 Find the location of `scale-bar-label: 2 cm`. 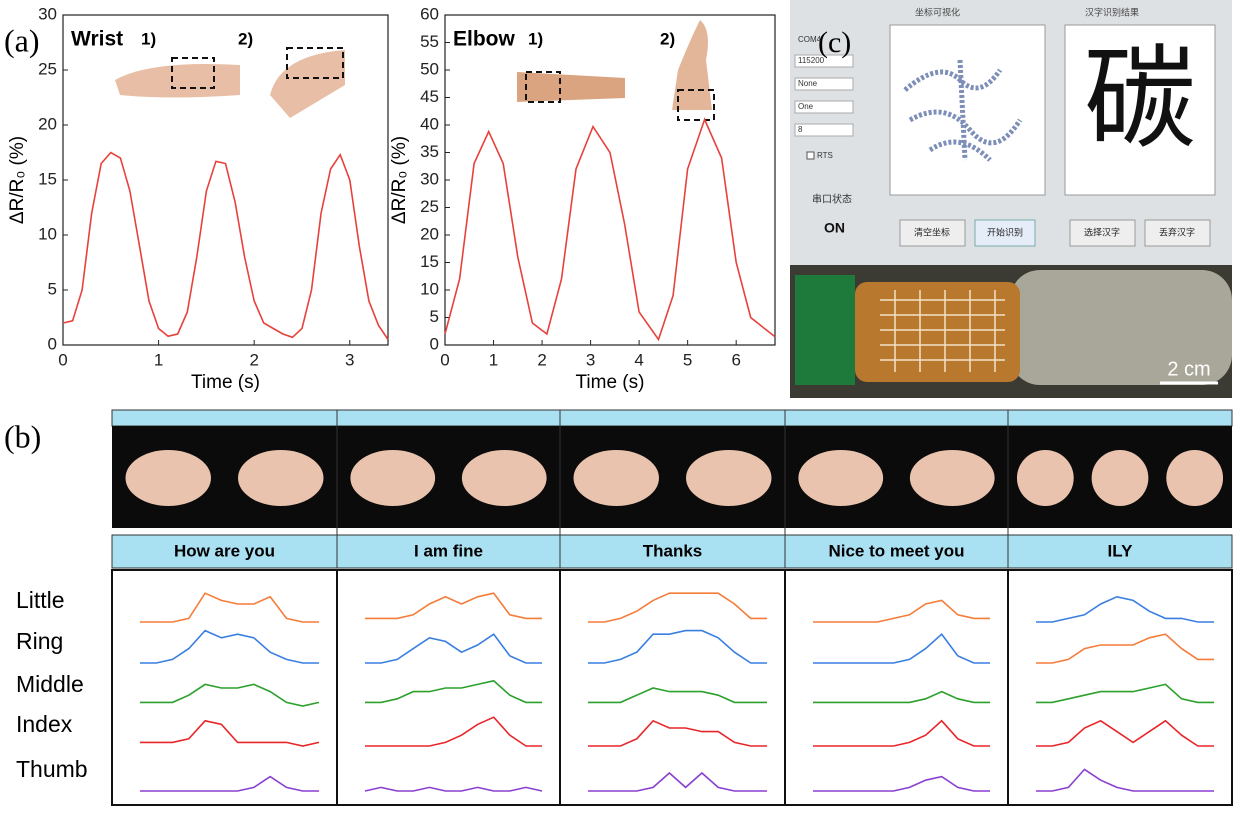

scale-bar-label: 2 cm is located at coordinates (1188, 369).